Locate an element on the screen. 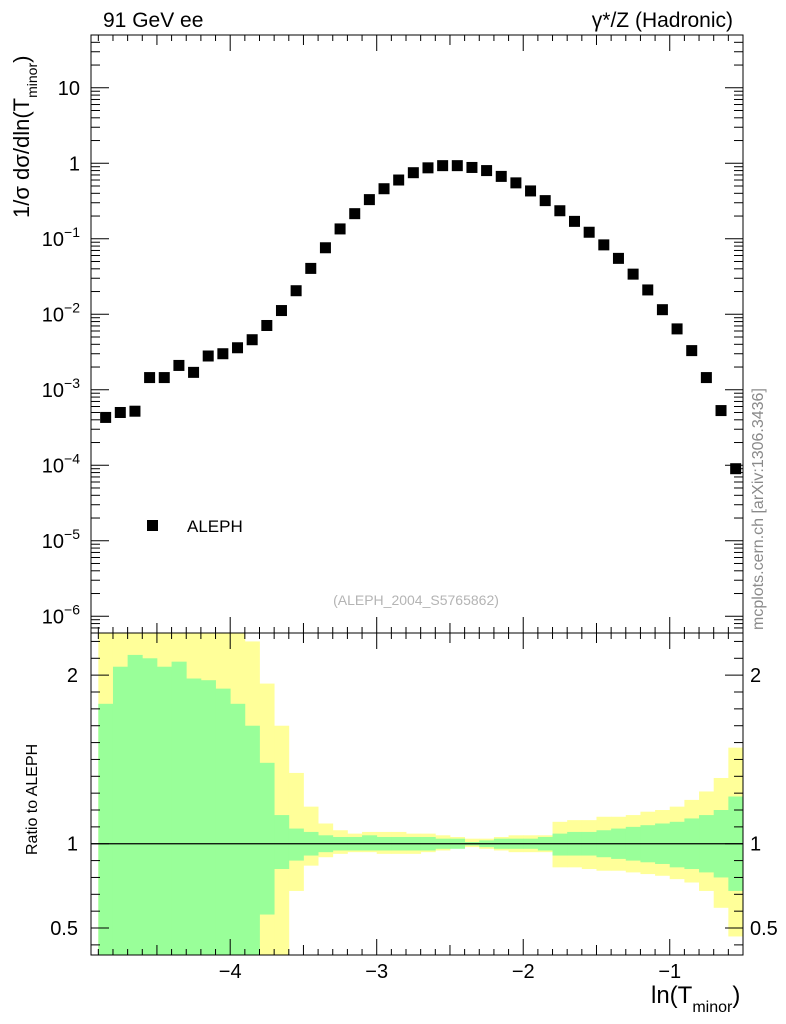 The width and height of the screenshot is (786, 1024). tick-exponent: −2 is located at coordinates (72, 307).